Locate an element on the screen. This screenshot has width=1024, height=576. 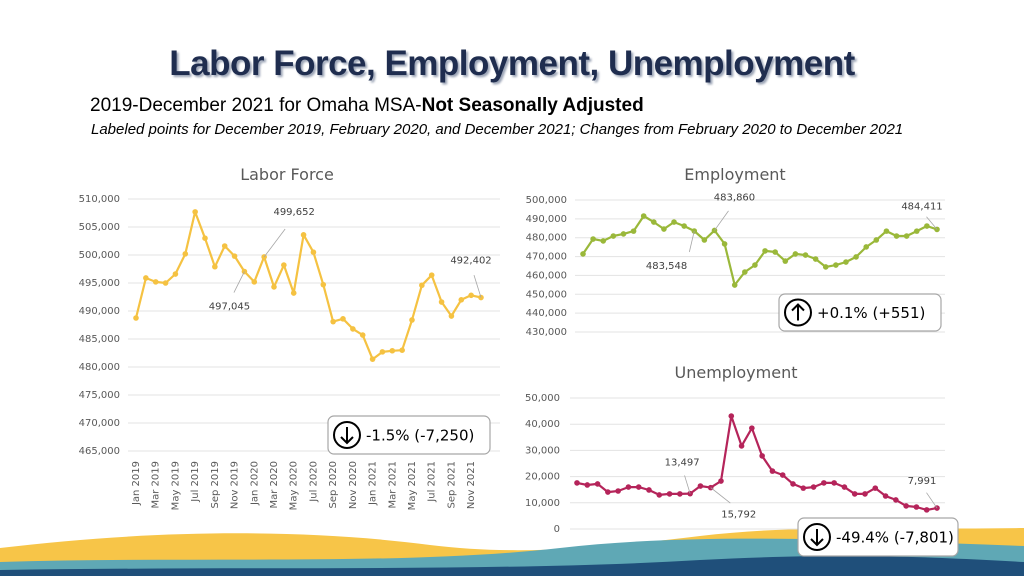
x-tick-label: May 2019 is located at coordinates (175, 485).